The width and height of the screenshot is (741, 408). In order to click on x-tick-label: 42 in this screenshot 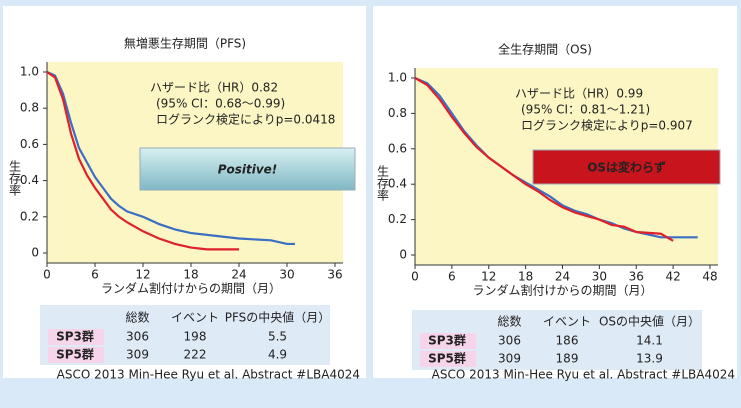, I will do `click(672, 277)`.